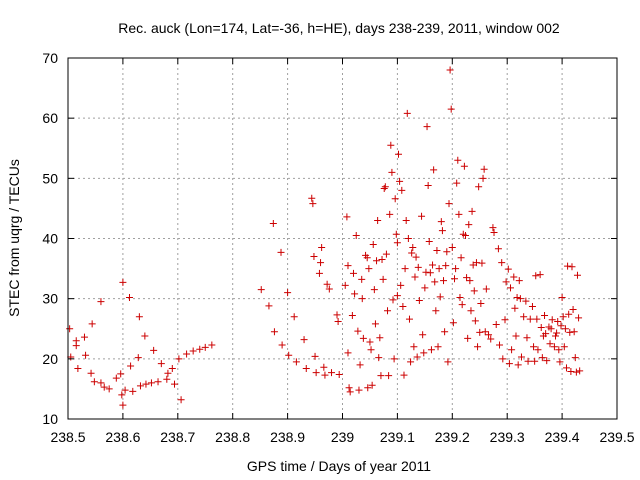 The image size is (640, 480). I want to click on x-axis-label: GPS time / Days of year 2011, so click(339, 466).